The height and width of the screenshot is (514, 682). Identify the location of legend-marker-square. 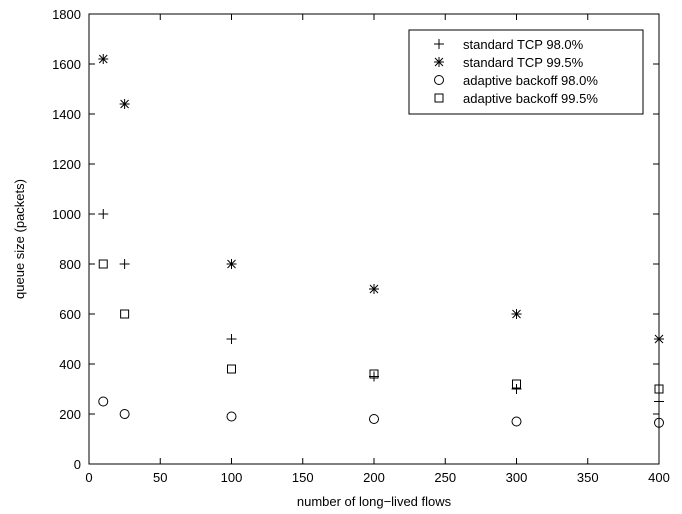
(439, 98).